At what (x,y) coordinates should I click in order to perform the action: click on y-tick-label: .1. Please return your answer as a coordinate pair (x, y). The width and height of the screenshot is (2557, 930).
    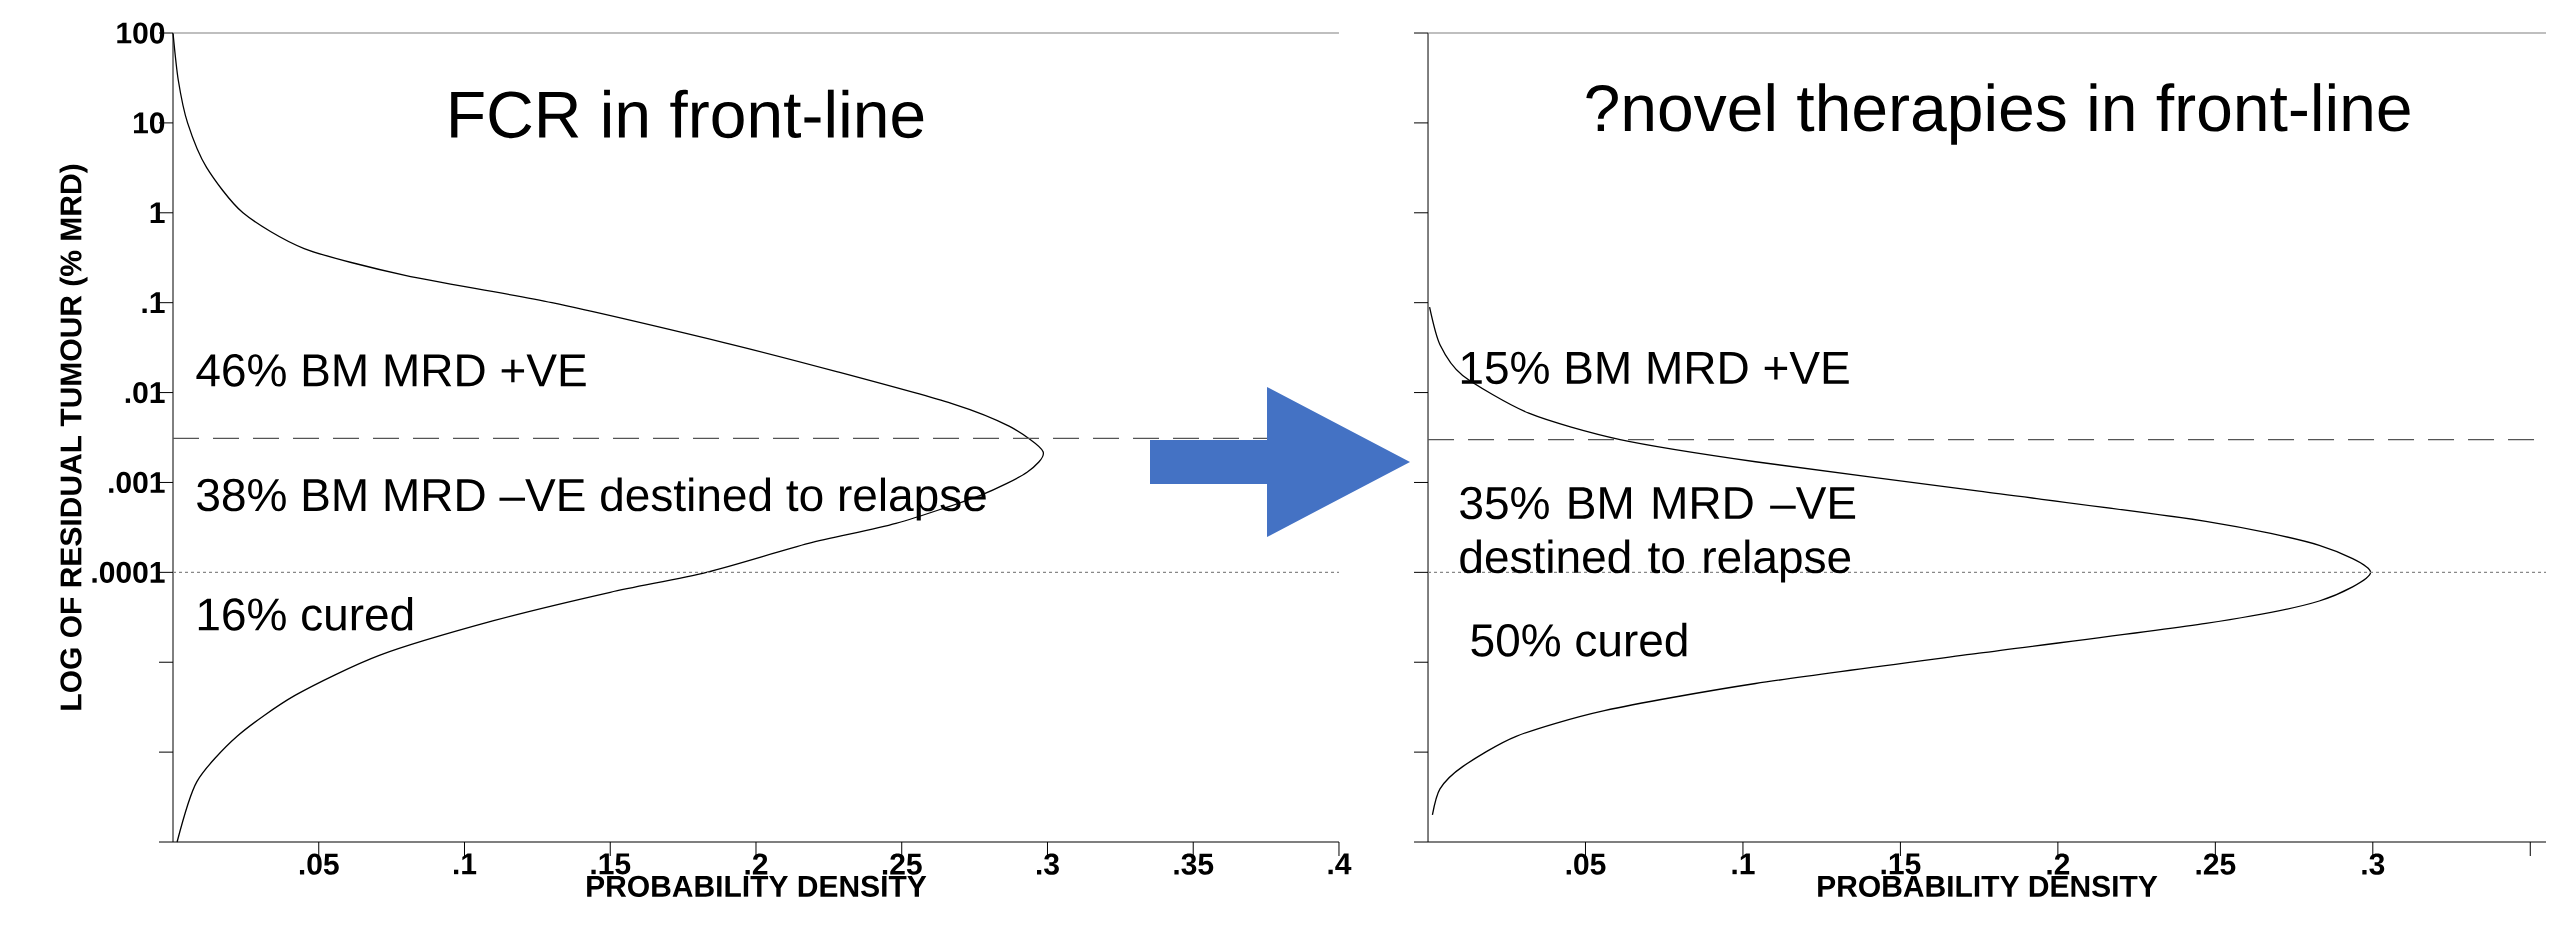
    Looking at the image, I should click on (153, 302).